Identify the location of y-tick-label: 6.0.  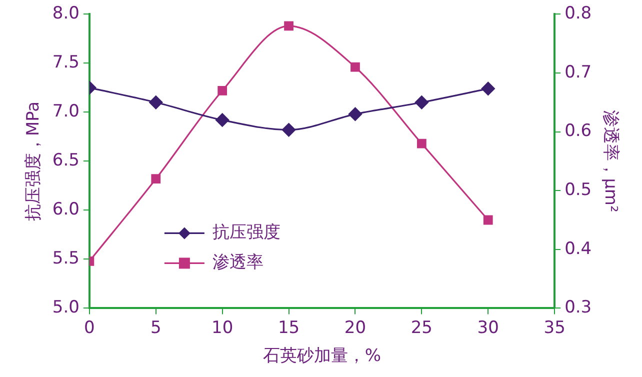
(66, 210).